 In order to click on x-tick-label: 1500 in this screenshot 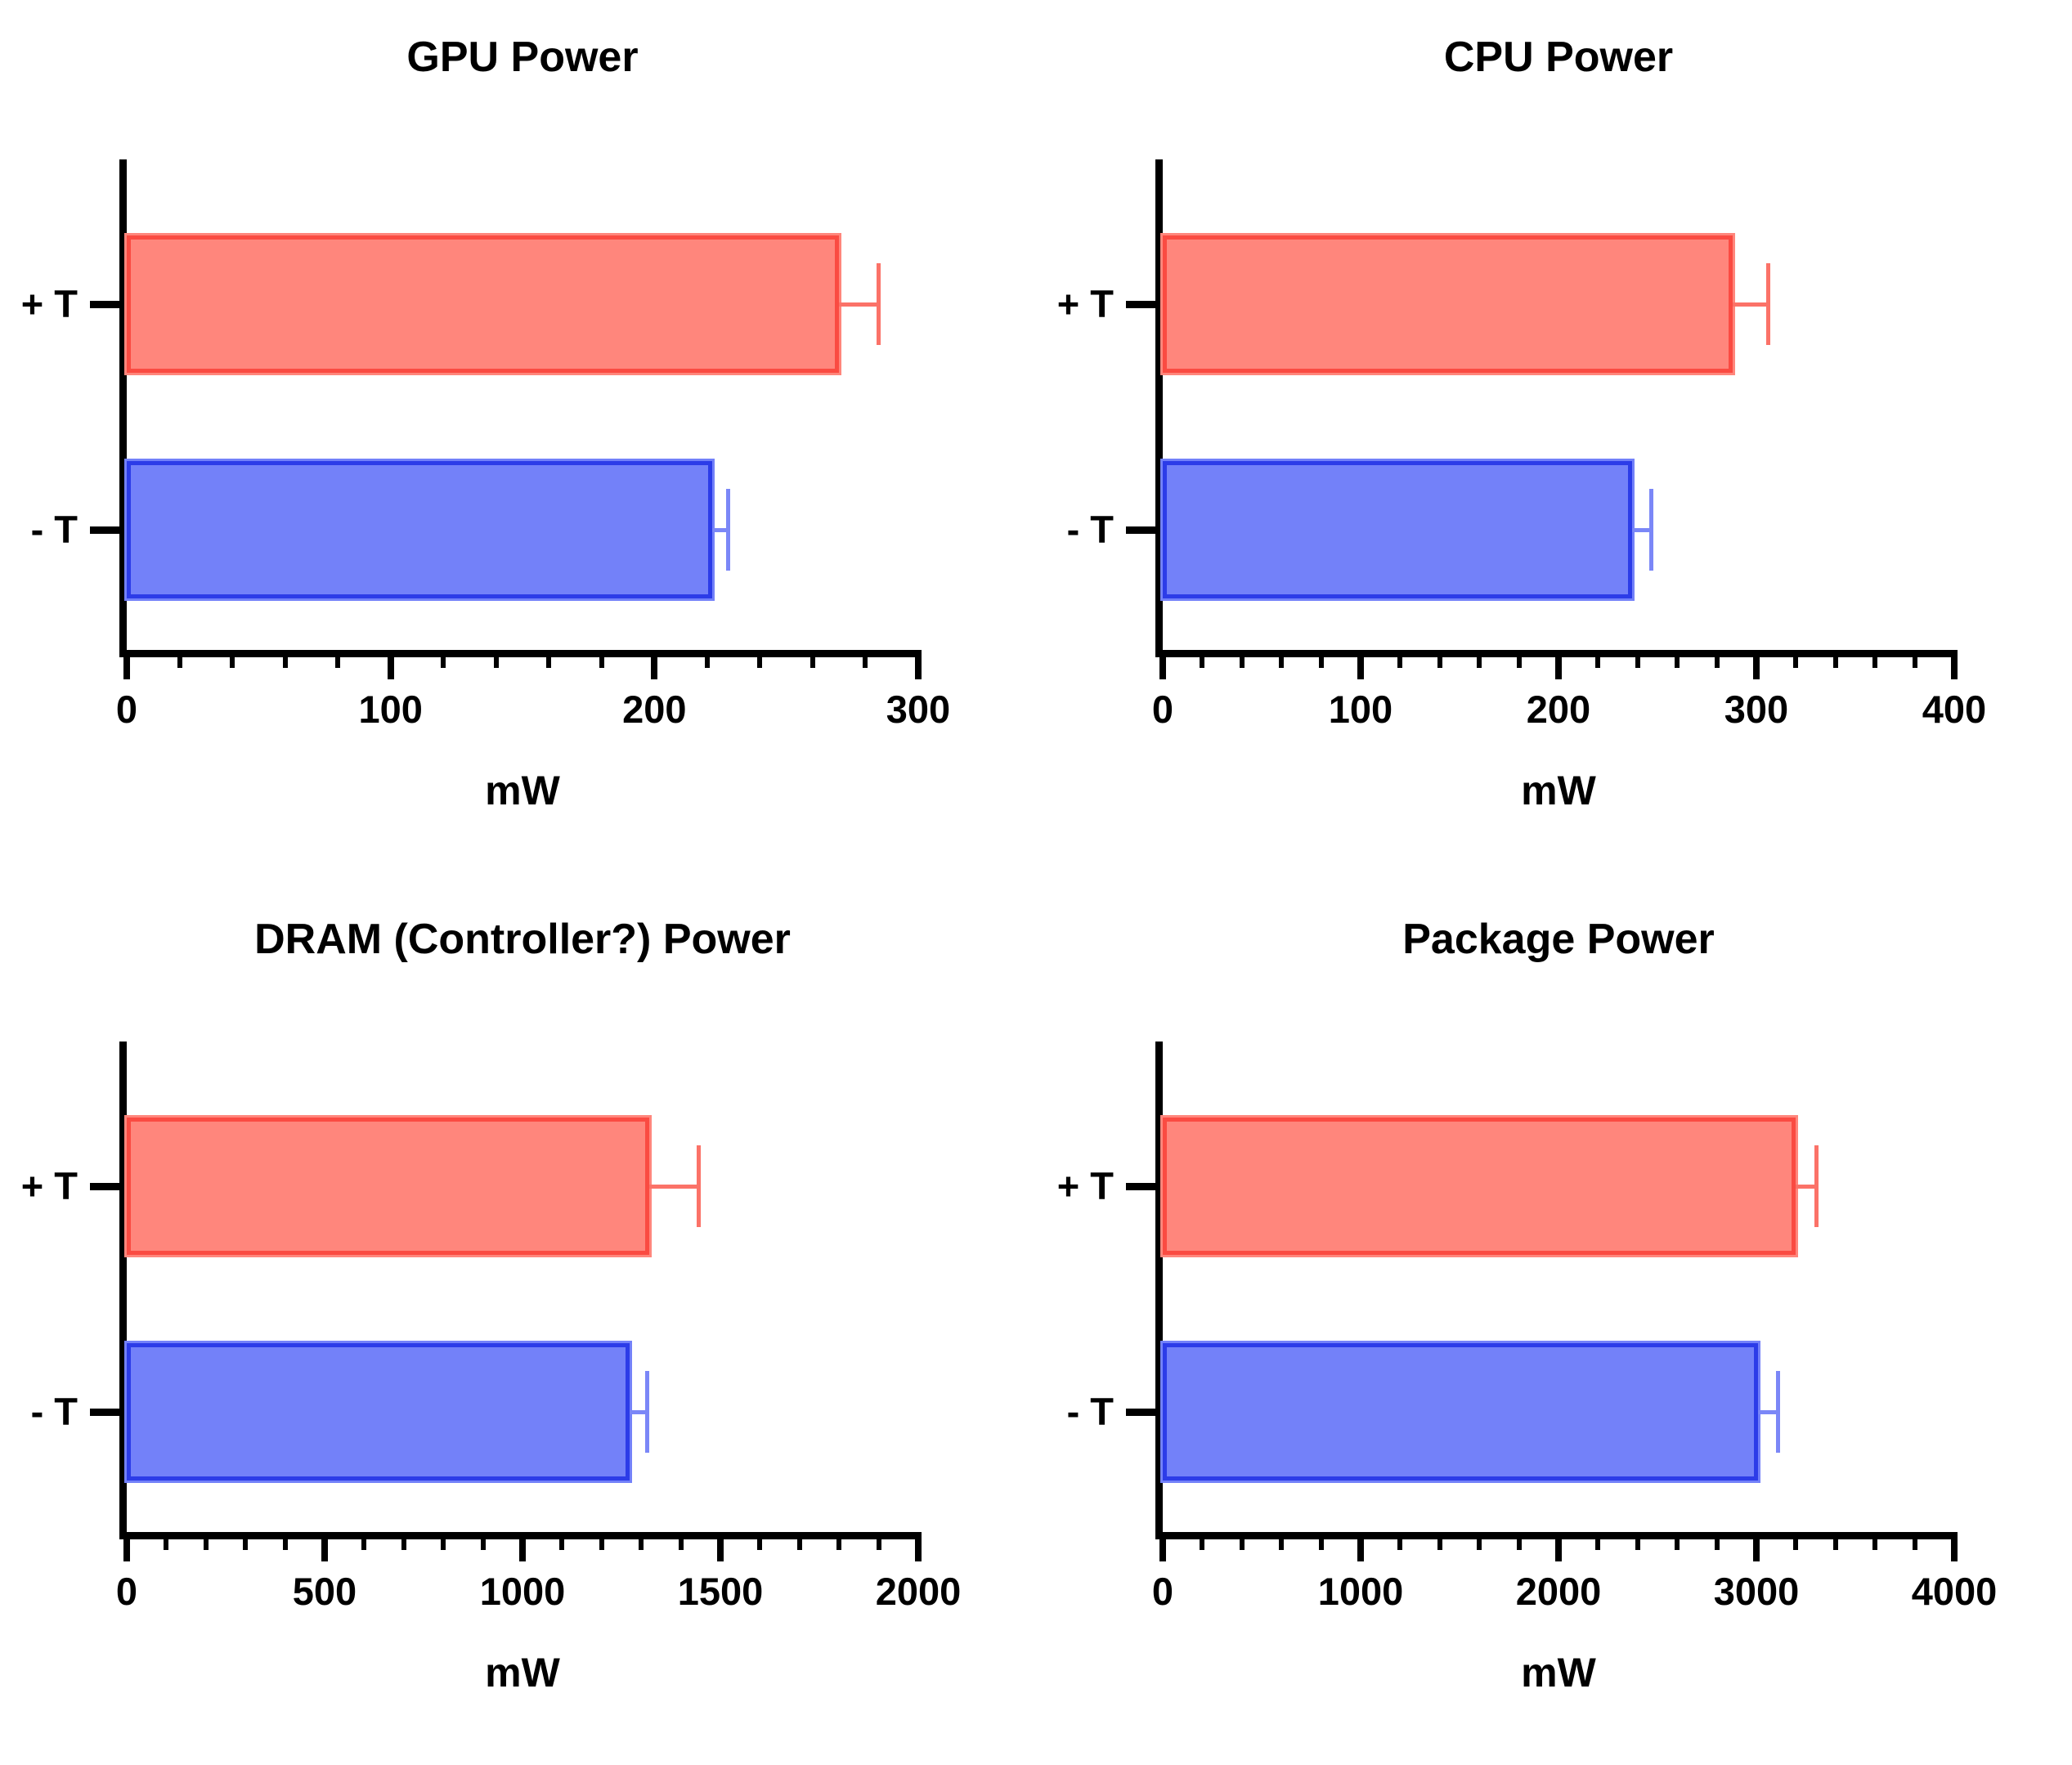, I will do `click(721, 1591)`.